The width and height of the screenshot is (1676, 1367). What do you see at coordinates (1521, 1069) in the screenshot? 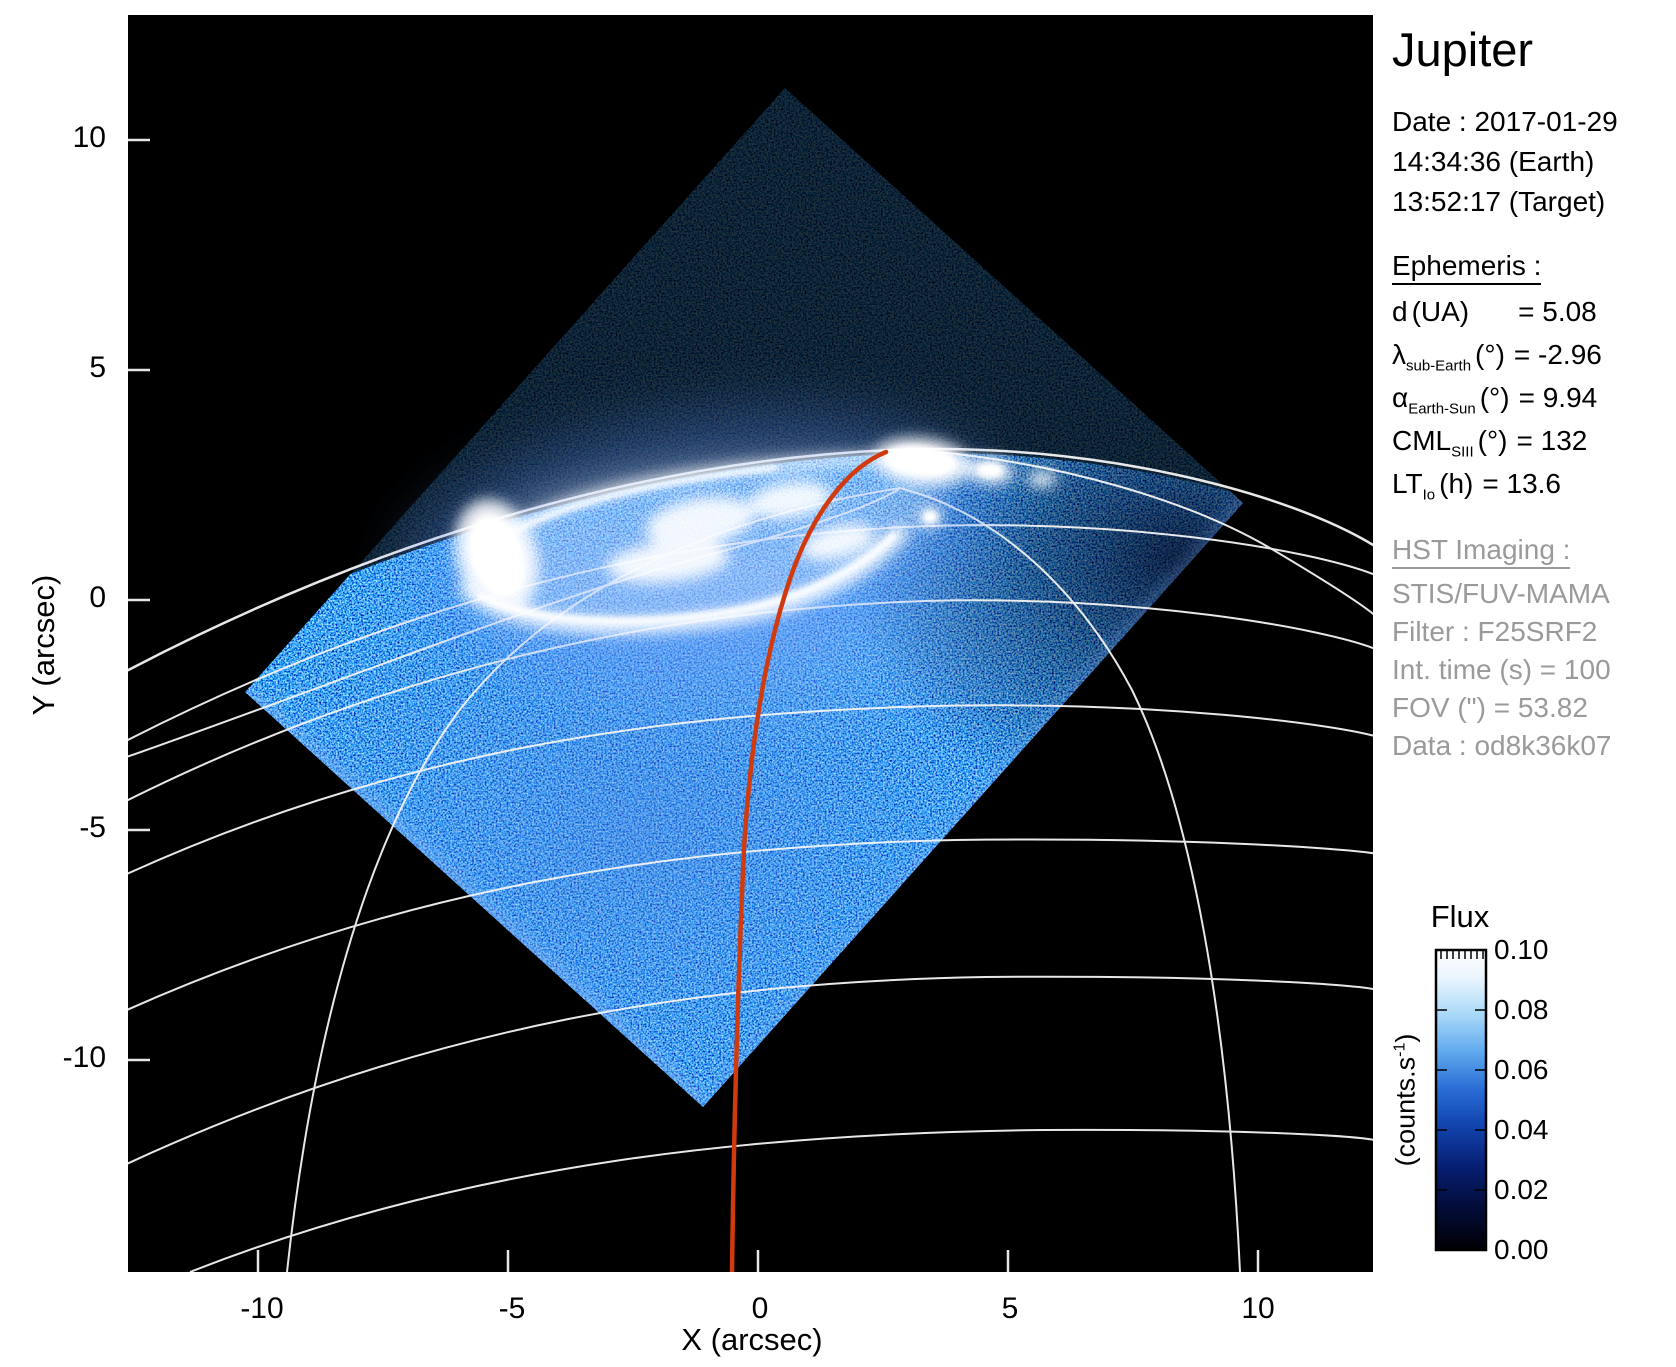
I see `cb-tick-006: 0.06` at bounding box center [1521, 1069].